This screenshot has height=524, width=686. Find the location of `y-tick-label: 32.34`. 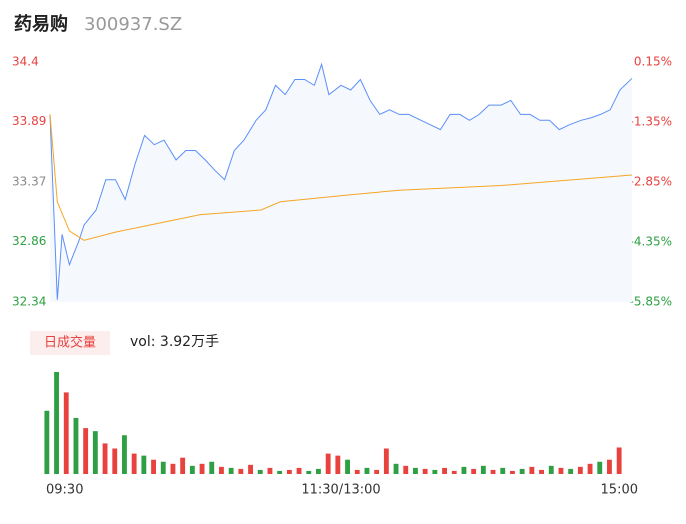

y-tick-label: 32.34 is located at coordinates (29, 302).